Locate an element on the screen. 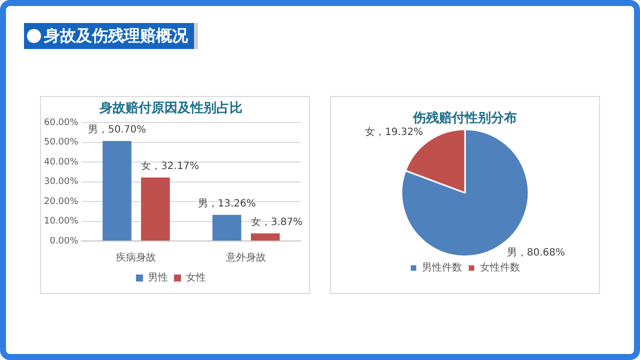 This screenshot has height=360, width=640. data-label: 男，13.26% is located at coordinates (227, 204).